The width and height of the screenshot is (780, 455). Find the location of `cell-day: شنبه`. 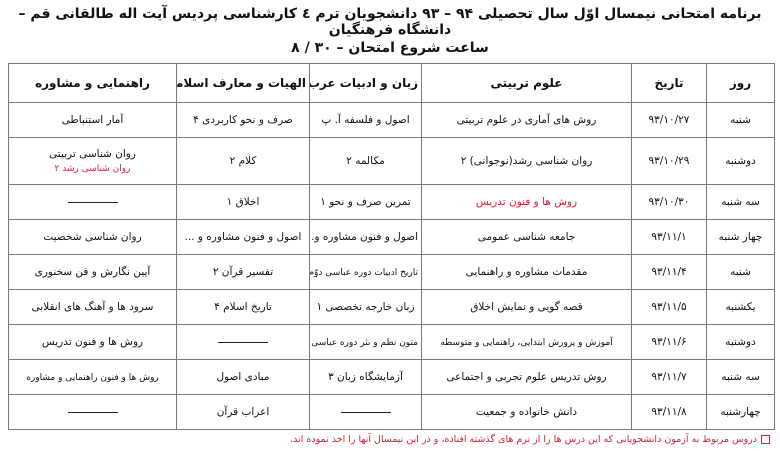

cell-day: شنبه is located at coordinates (740, 120).